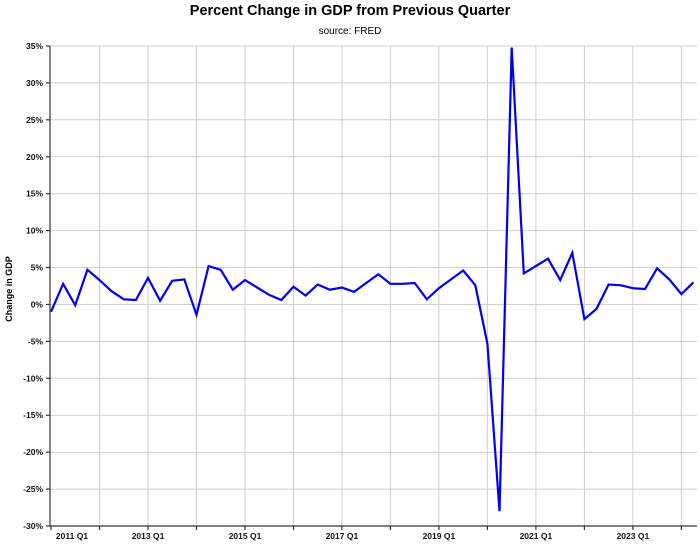  What do you see at coordinates (33, 526) in the screenshot?
I see `y-tick-label: -30%` at bounding box center [33, 526].